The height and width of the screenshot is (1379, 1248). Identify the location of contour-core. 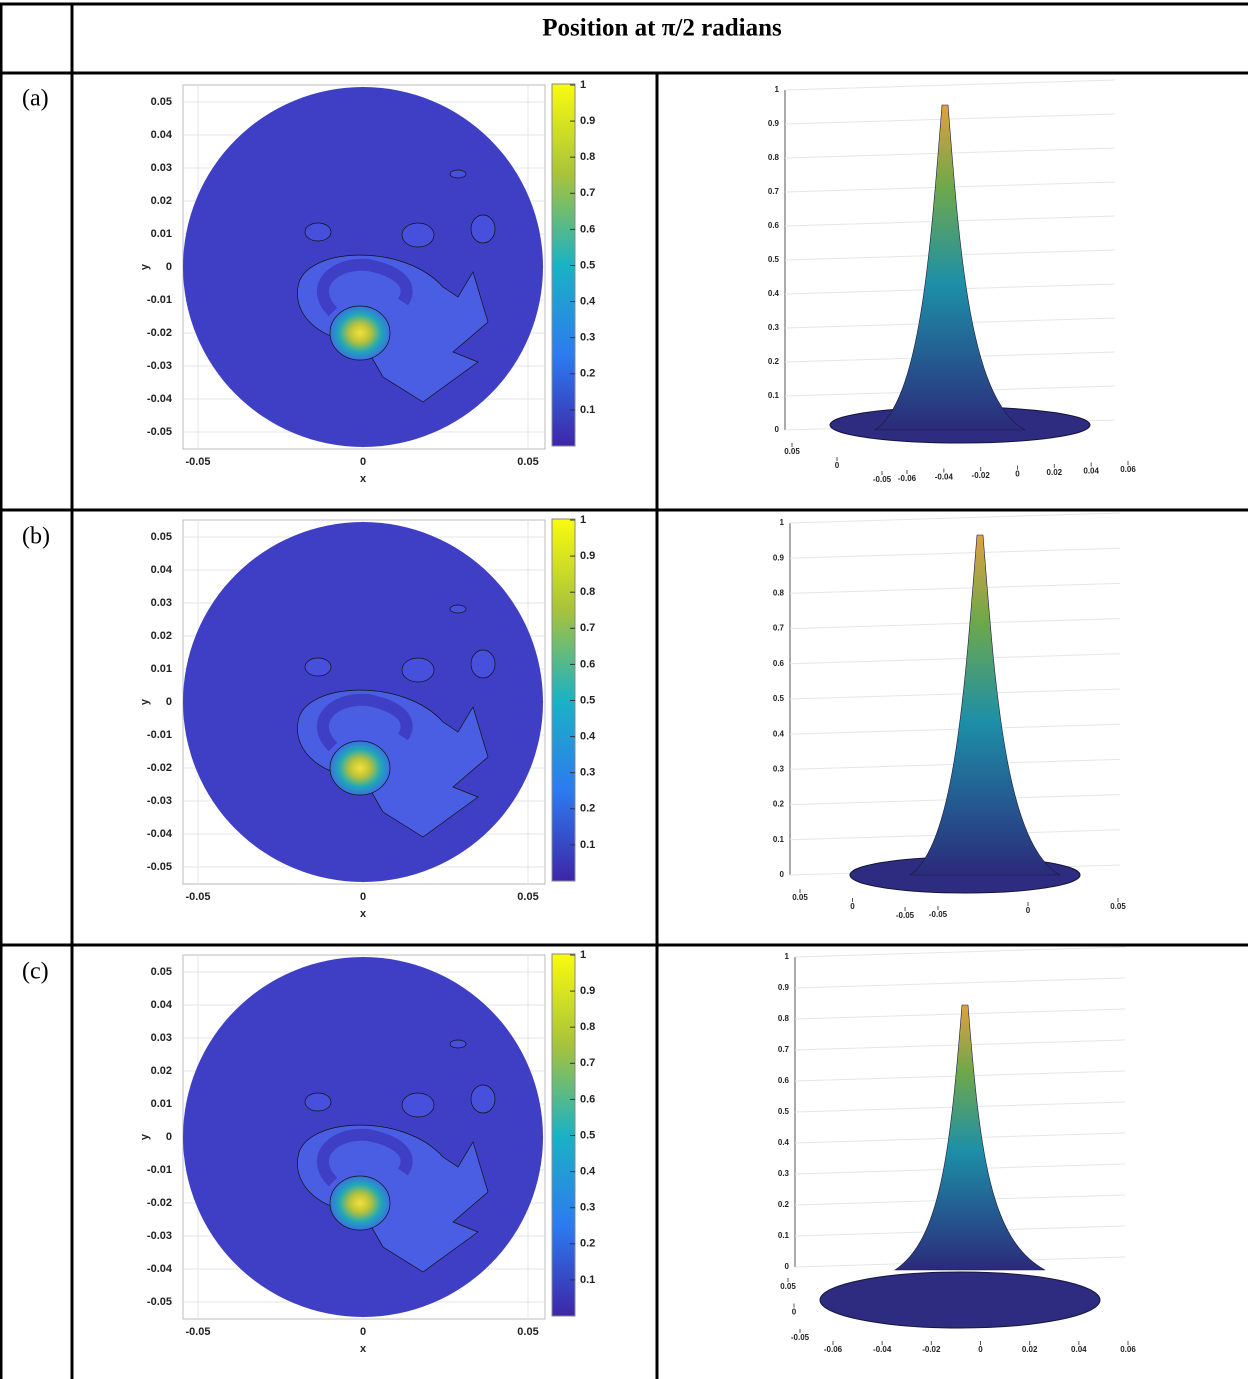
(360, 333).